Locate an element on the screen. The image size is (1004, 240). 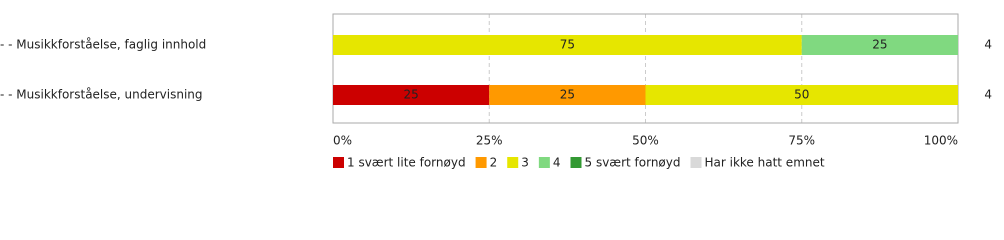
x-tick-label: 50% is located at coordinates (645, 141).